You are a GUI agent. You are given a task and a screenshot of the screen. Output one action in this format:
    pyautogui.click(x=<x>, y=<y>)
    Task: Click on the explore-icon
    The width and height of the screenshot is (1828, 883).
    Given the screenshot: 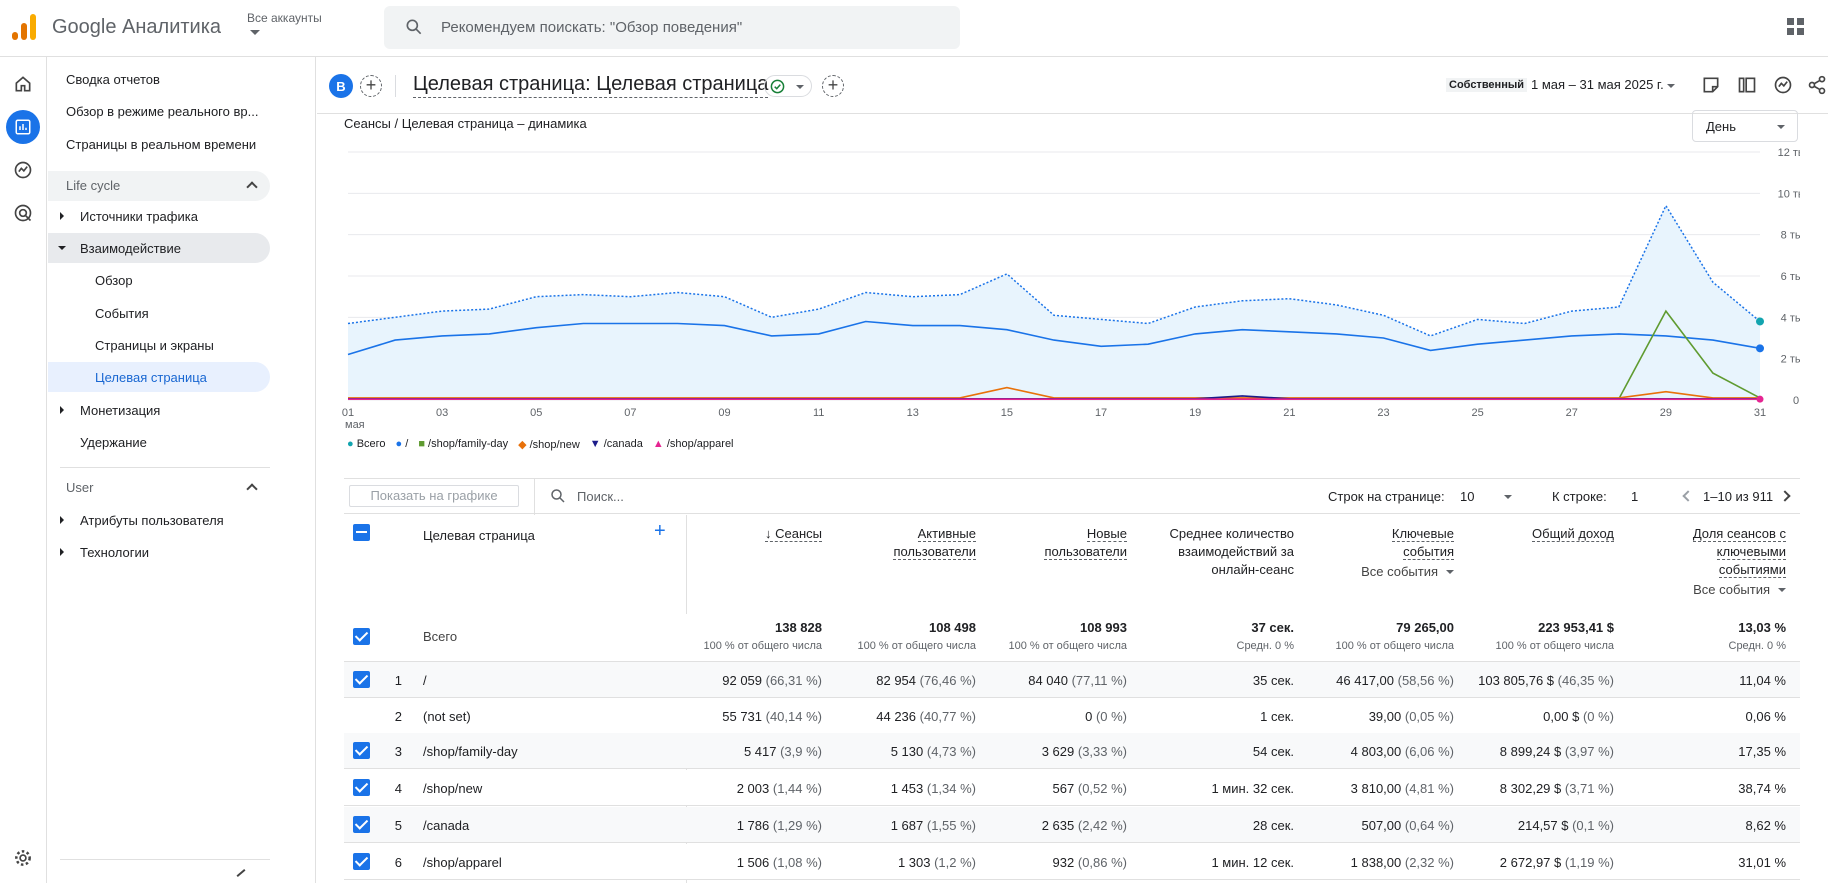 What is the action you would take?
    pyautogui.click(x=23, y=170)
    